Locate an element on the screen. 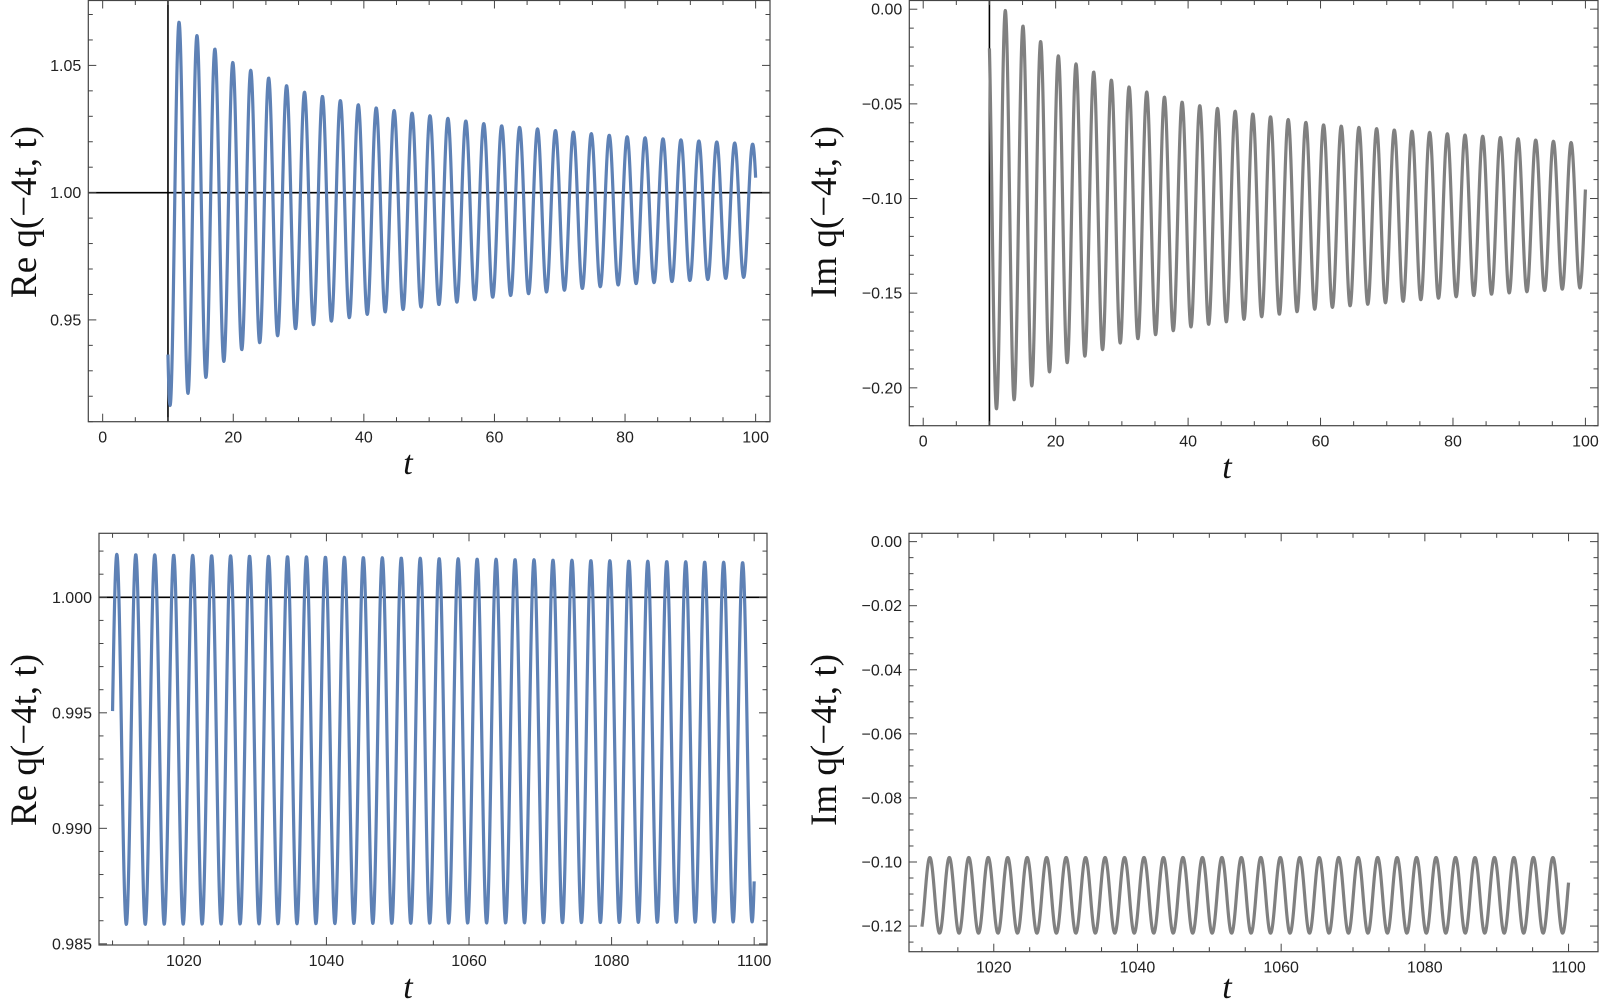 The height and width of the screenshot is (1008, 1600). y-tick-label: −0.05 is located at coordinates (882, 104).